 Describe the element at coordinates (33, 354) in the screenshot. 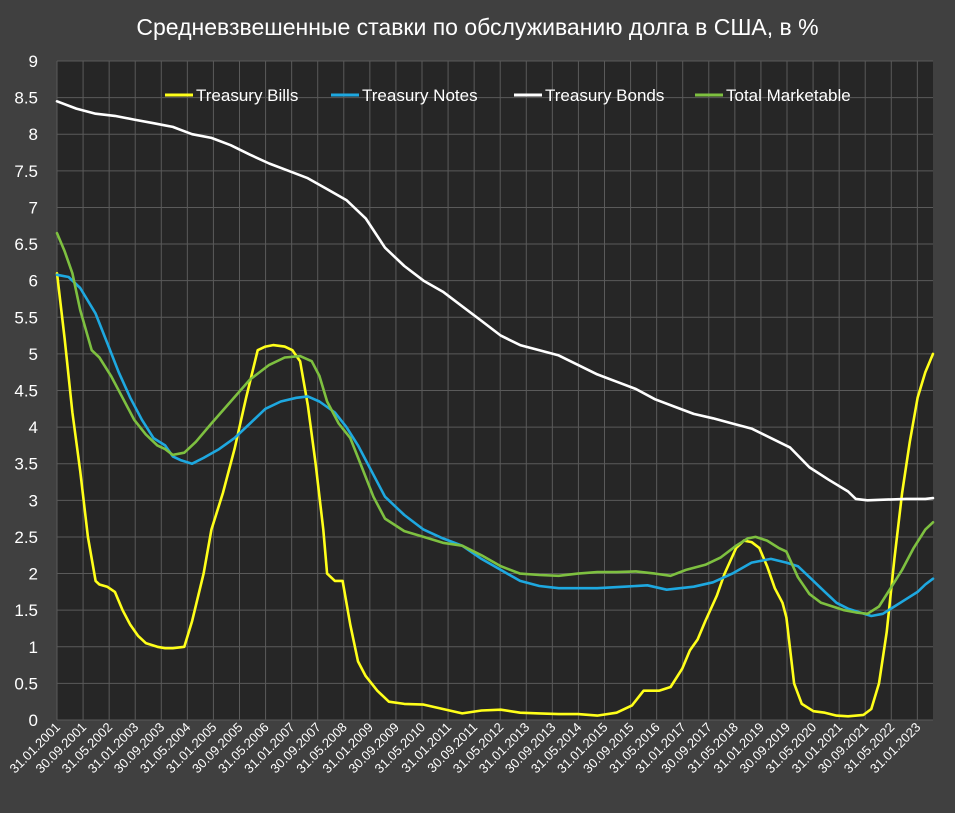

I see `y-tick-label: 5` at that location.